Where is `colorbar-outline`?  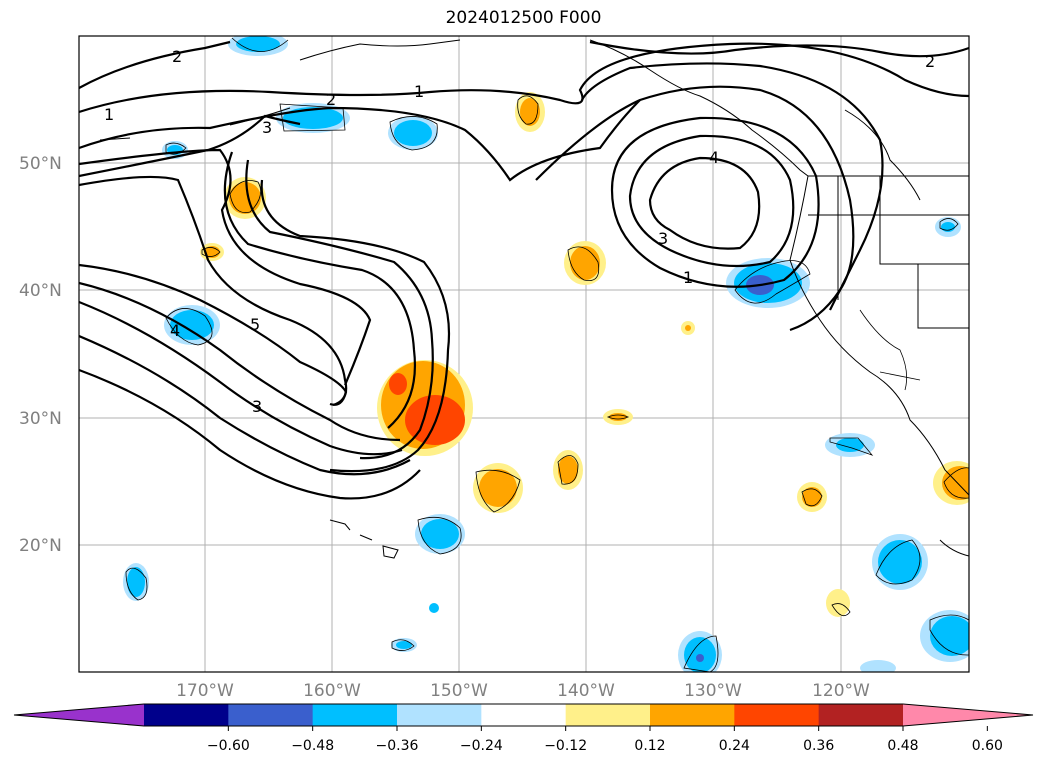 colorbar-outline is located at coordinates (523, 715).